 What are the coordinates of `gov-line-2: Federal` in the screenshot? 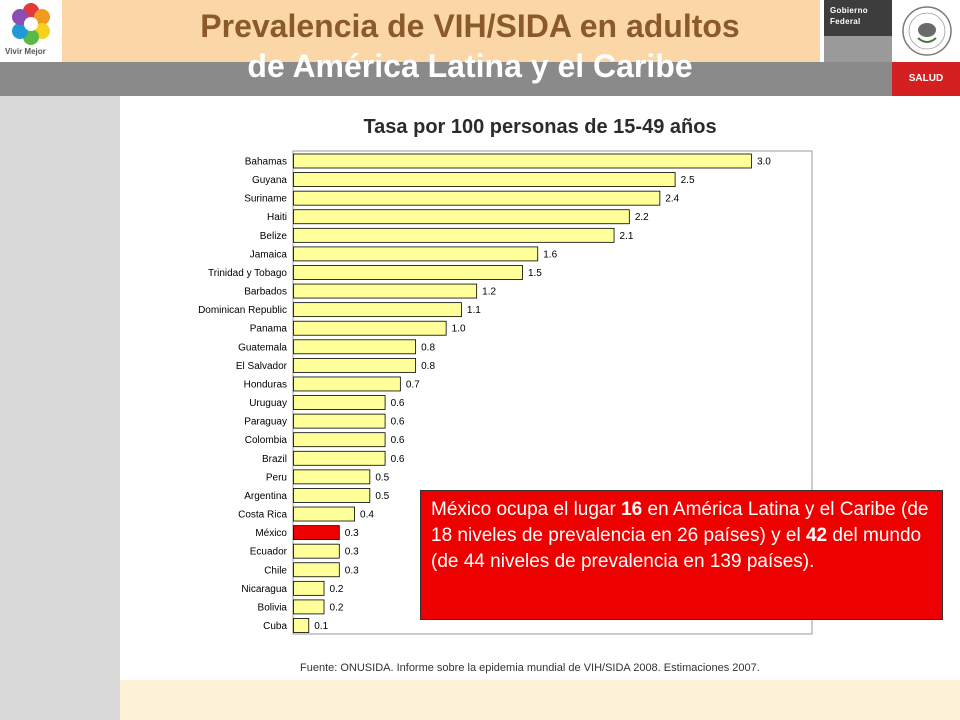 It's located at (845, 21).